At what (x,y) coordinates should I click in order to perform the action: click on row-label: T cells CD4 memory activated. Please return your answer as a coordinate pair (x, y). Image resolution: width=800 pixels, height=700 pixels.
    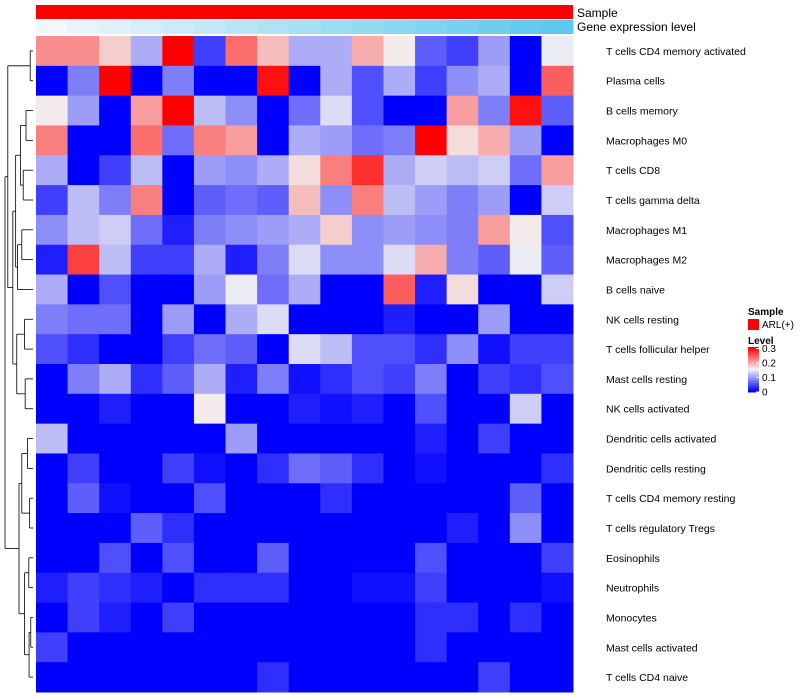
    Looking at the image, I should click on (676, 52).